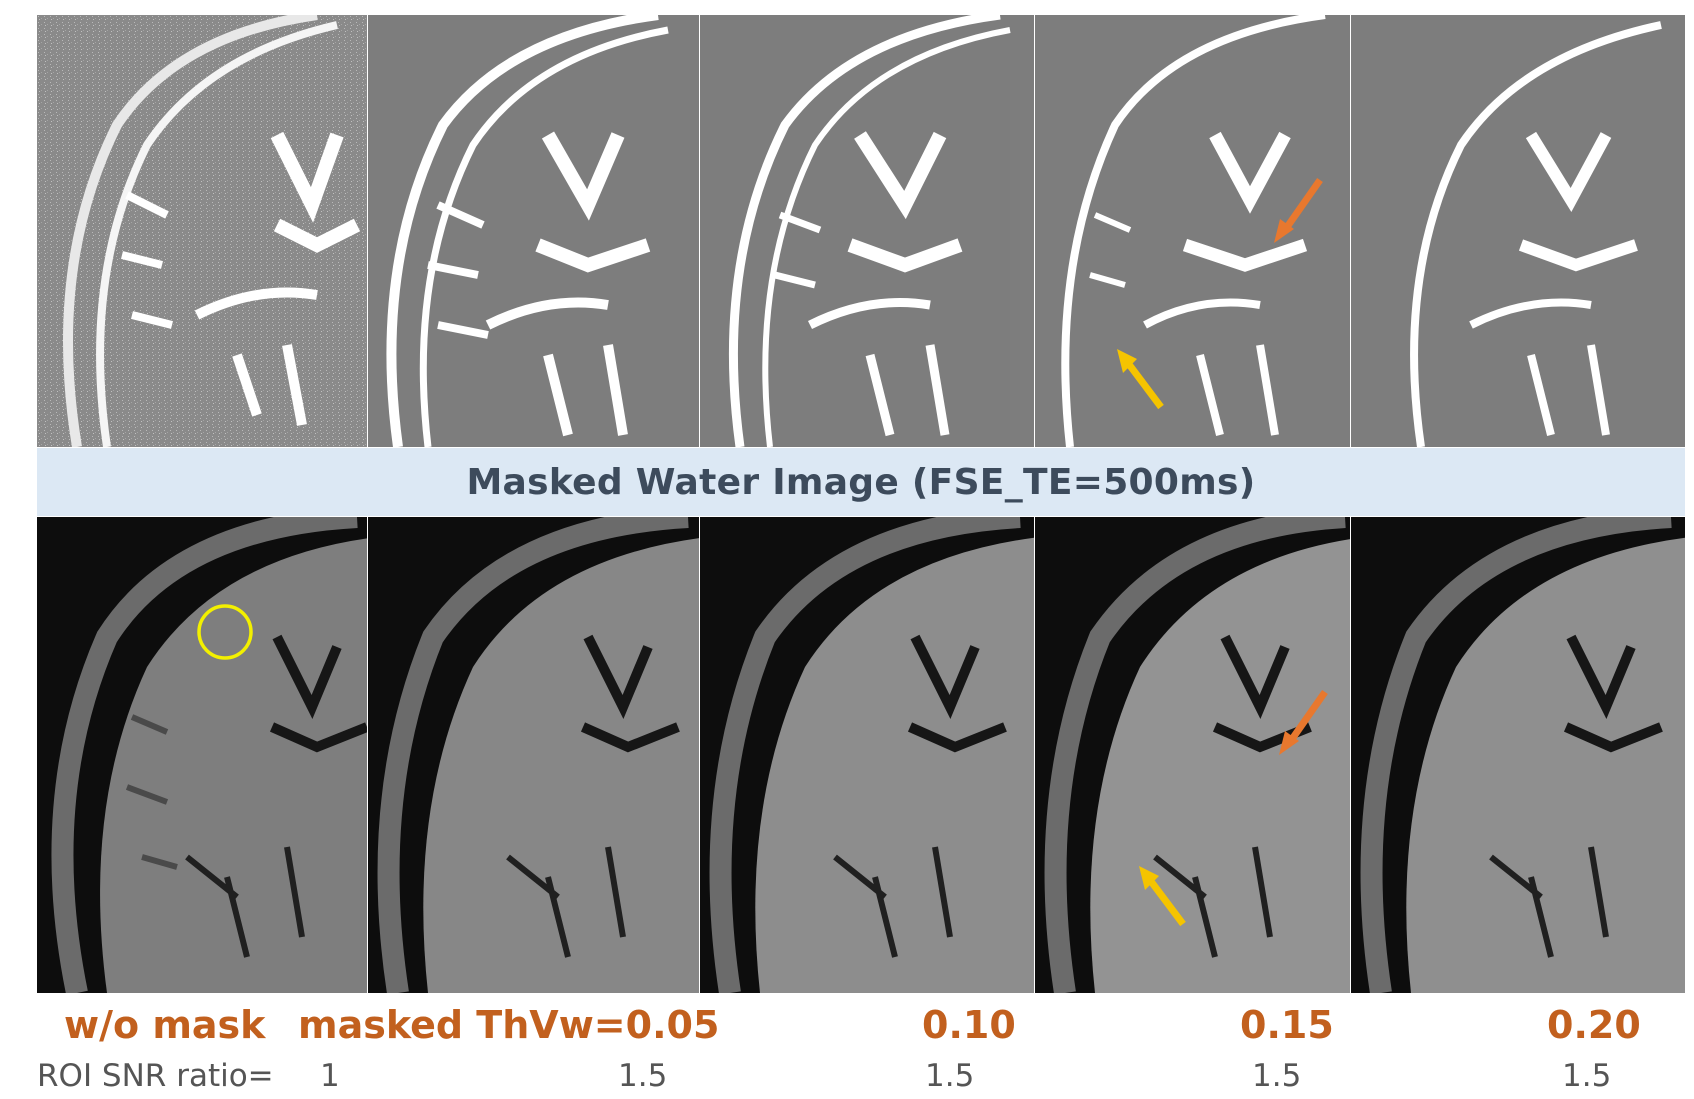 Image resolution: width=1694 pixels, height=1099 pixels. I want to click on snr-value-th-010: 1.5, so click(950, 1076).